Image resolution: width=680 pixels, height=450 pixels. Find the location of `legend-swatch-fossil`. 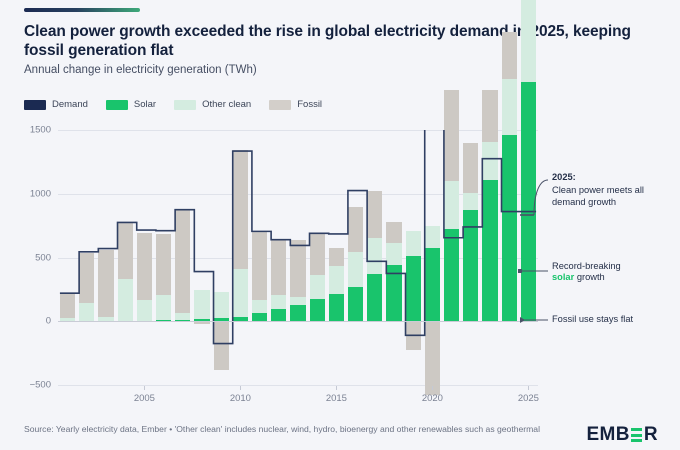

legend-swatch-fossil is located at coordinates (280, 104).